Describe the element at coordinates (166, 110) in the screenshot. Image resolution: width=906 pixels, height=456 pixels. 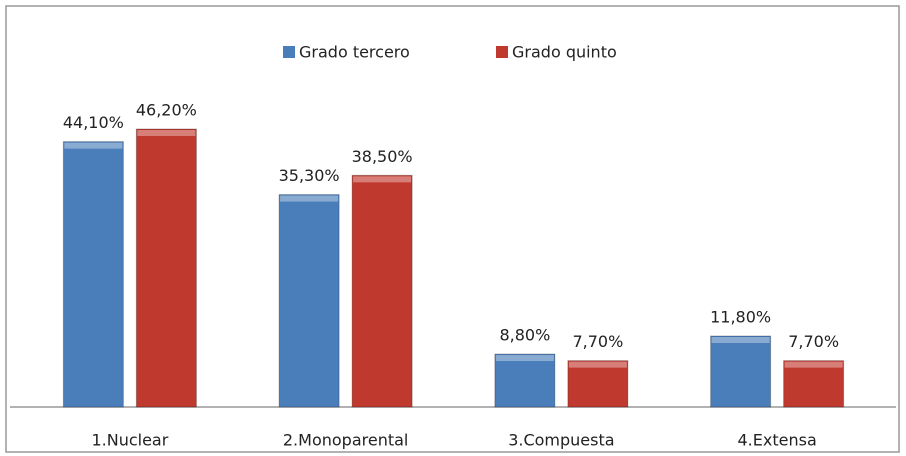
I see `value-label: 46,20%` at that location.